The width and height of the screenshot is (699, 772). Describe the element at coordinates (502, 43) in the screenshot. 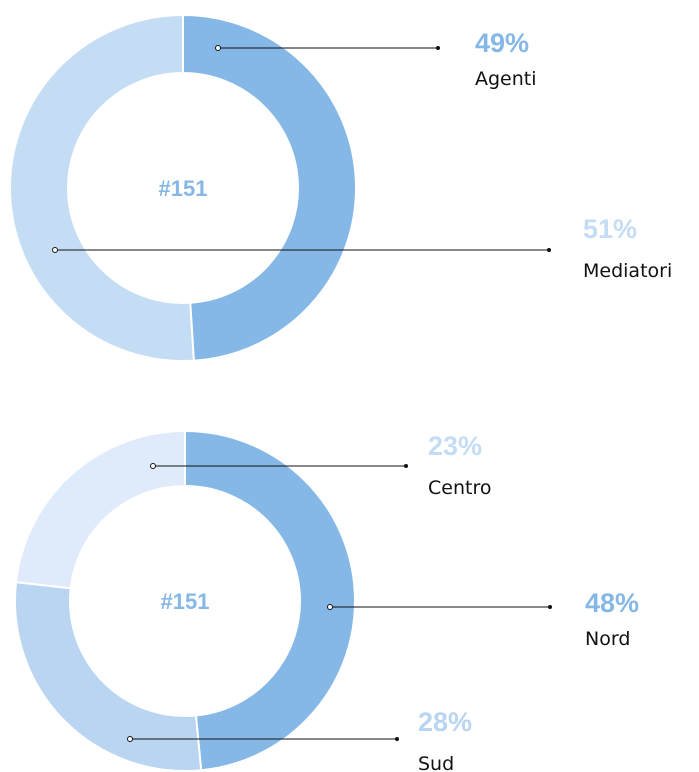

I see `value-label: 49%` at that location.